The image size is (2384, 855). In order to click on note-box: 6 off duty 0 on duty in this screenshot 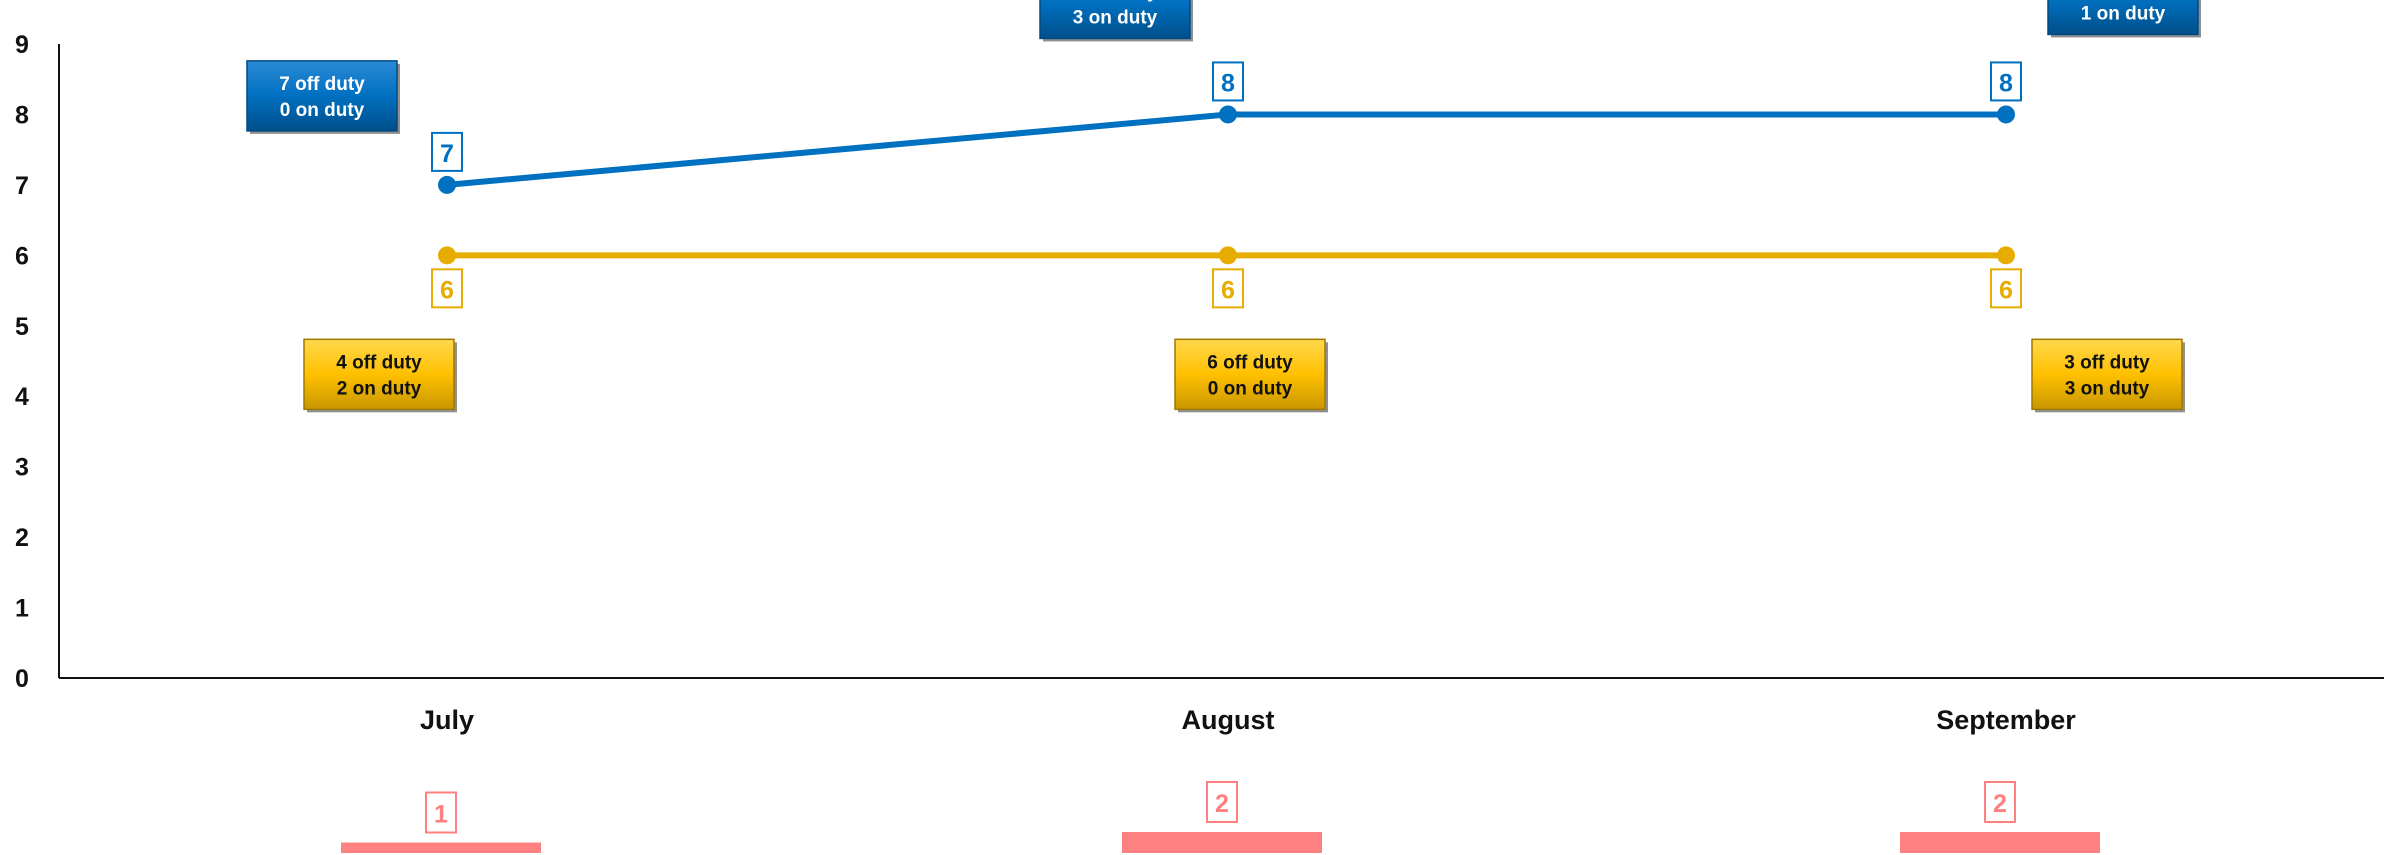, I will do `click(1251, 375)`.